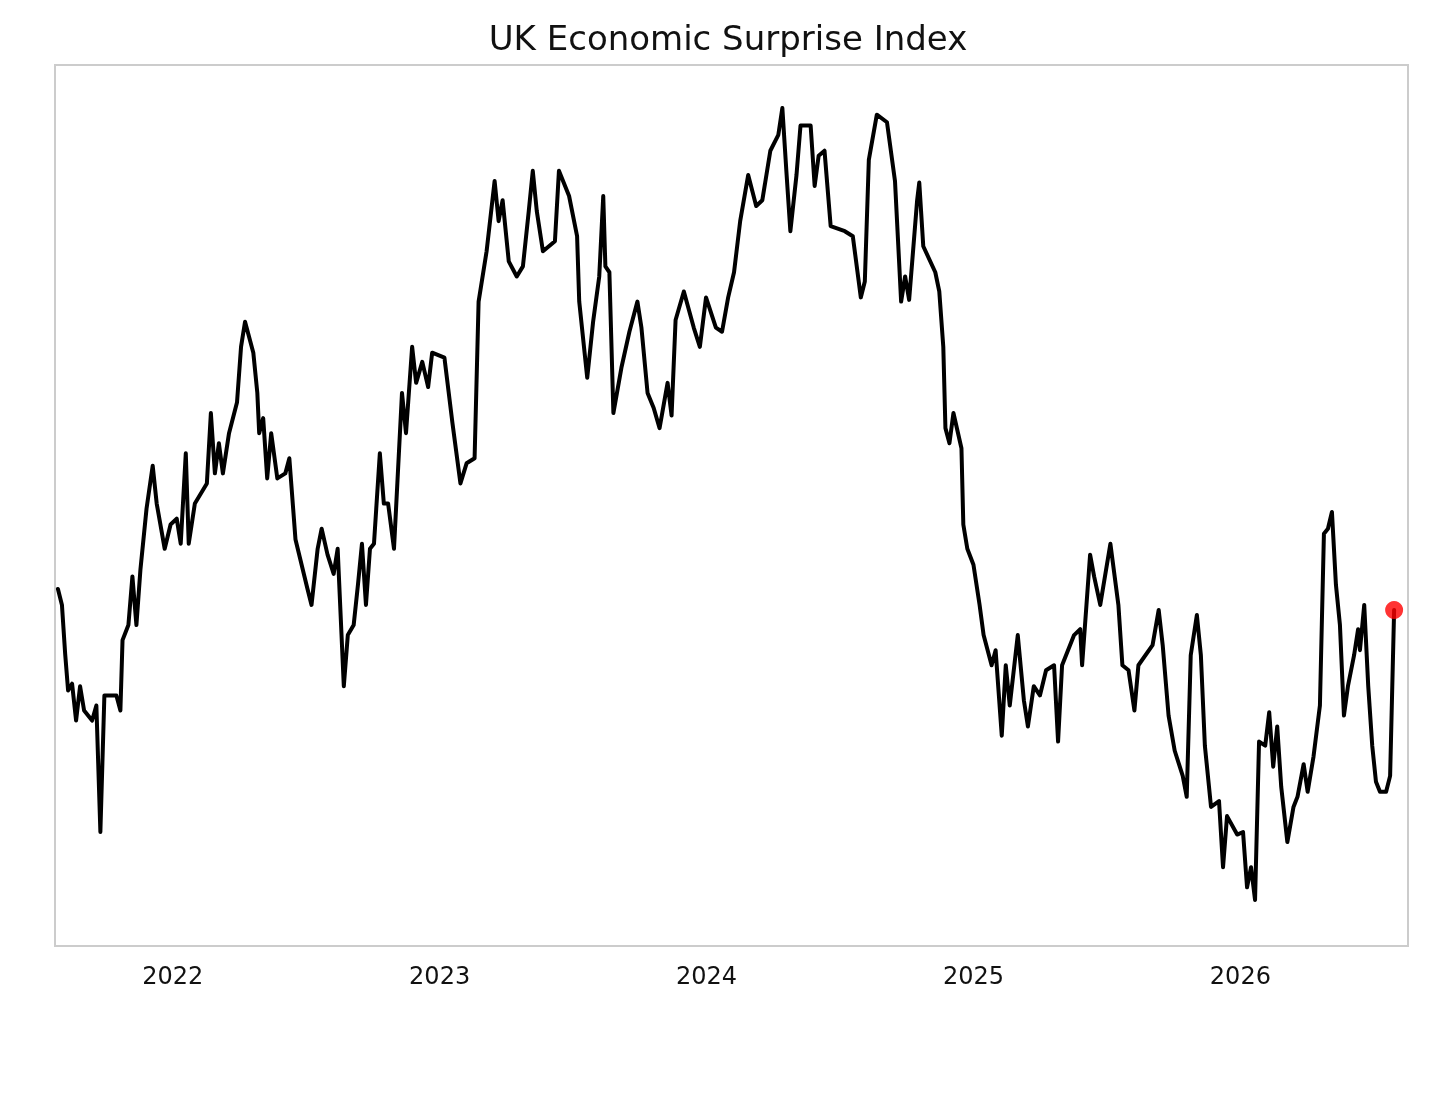 Image resolution: width=1456 pixels, height=1114 pixels. Describe the element at coordinates (728, 38) in the screenshot. I see `chart-title: UK Economic Surprise Index` at that location.